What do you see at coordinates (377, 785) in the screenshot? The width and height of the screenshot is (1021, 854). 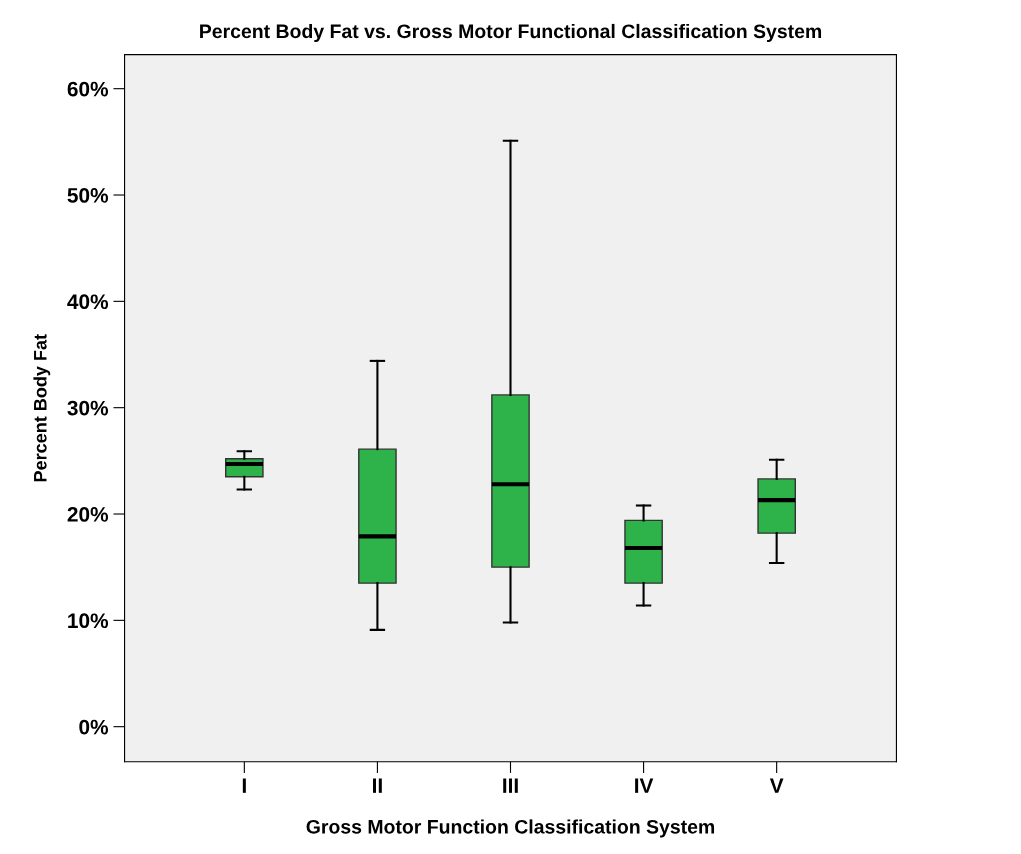 I see `x-tick-label: II` at bounding box center [377, 785].